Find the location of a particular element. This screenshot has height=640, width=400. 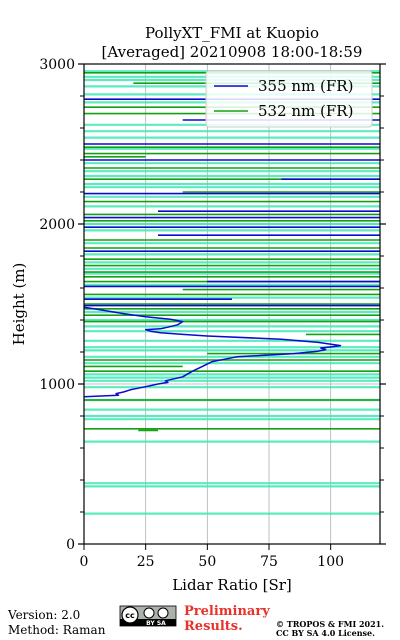

legend: 355 nm (FR) 532 nm (FR) is located at coordinates (289, 99).